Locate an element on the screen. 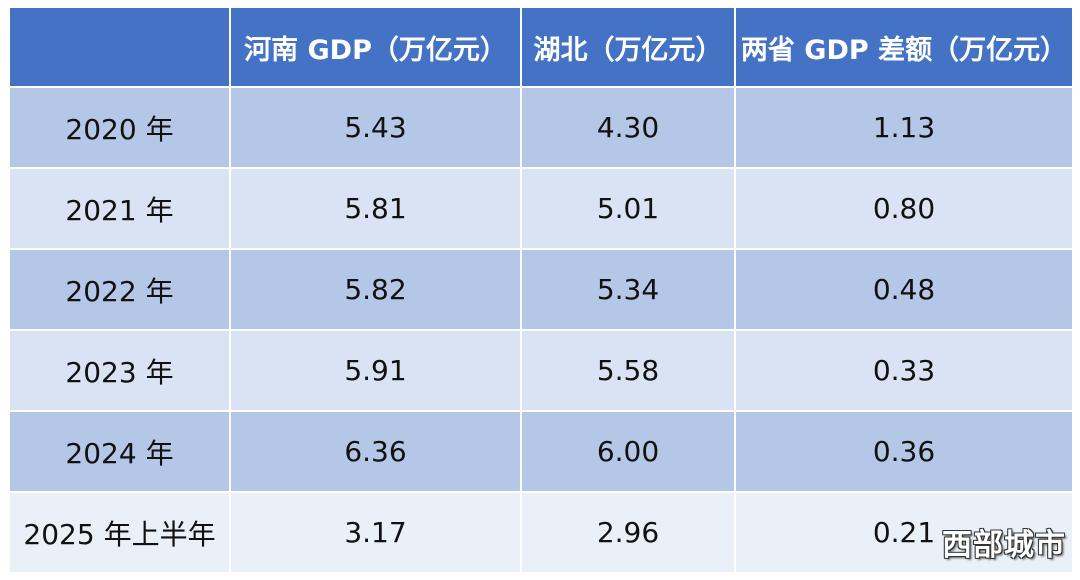 This screenshot has width=1080, height=580. header-cell-hubei: 湖北（万亿元） is located at coordinates (628, 47).